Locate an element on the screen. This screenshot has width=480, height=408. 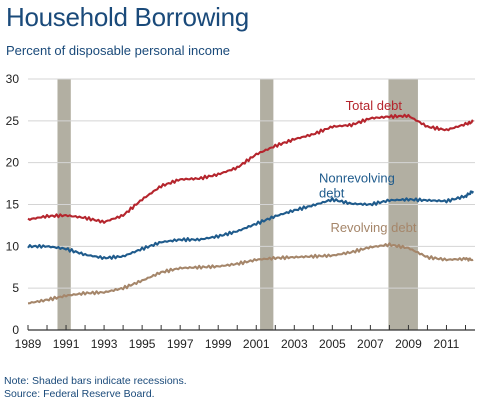
y-tick-label: 0 is located at coordinates (15, 330).